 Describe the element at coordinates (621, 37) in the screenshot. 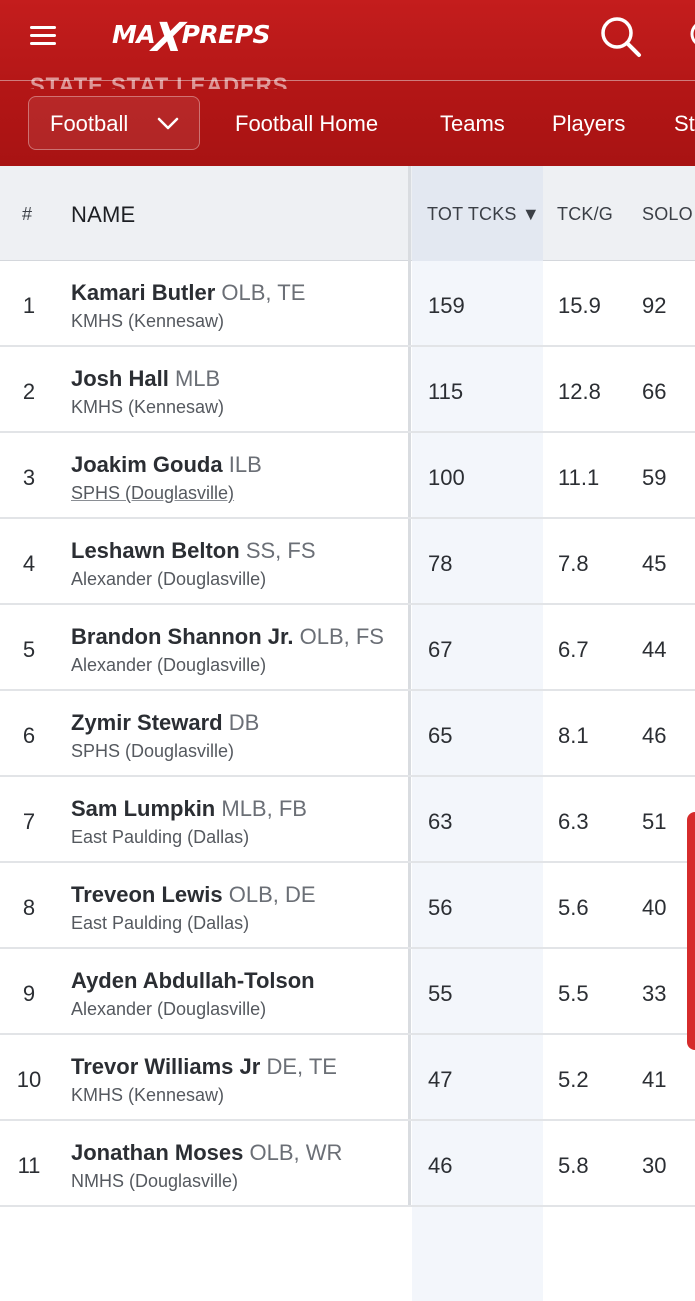

I see `search-icon` at that location.